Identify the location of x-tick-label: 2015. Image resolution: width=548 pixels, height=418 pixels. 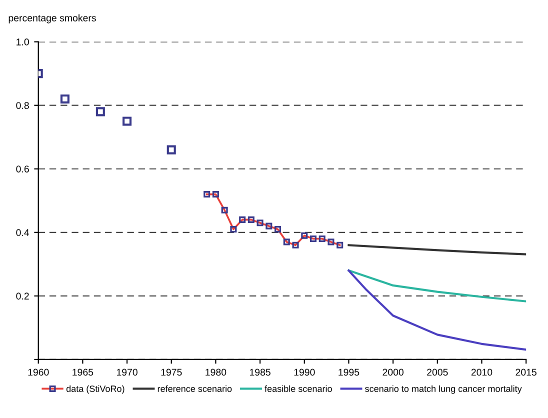
(526, 372).